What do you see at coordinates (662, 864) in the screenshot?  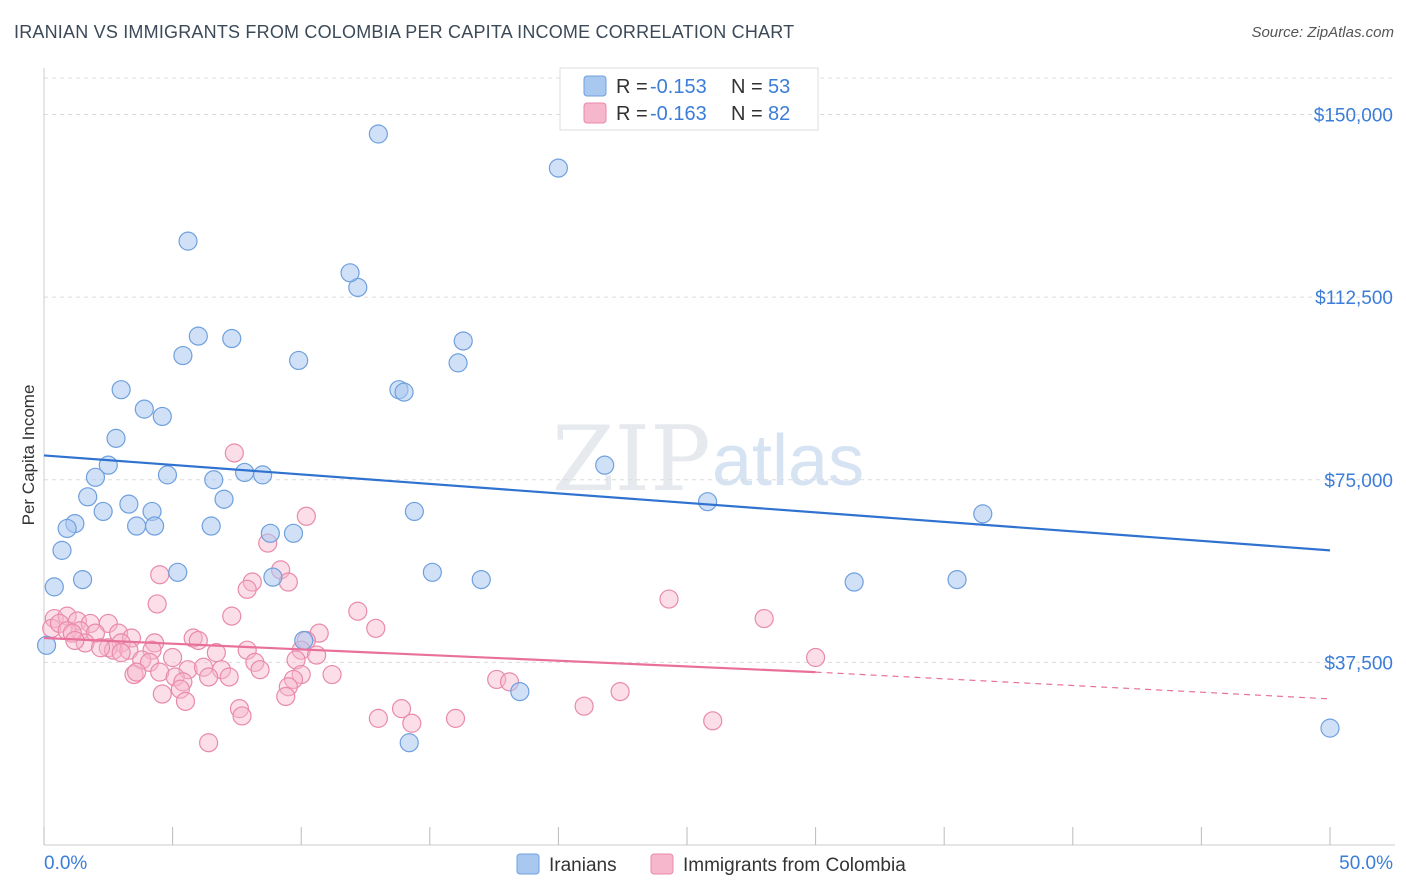 I see `bottom-legend-swatch-colombia` at bounding box center [662, 864].